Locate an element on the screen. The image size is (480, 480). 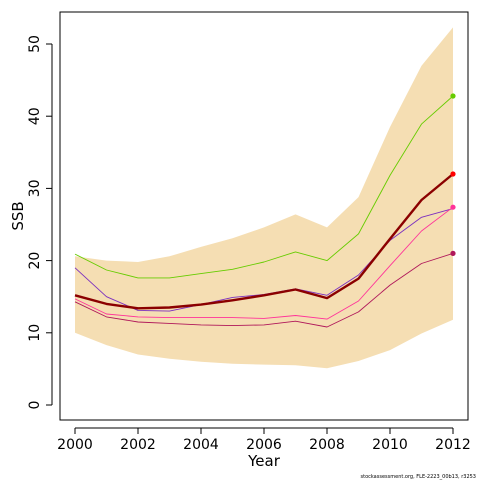
x-tick-label-6: 2012 is located at coordinates (453, 445).